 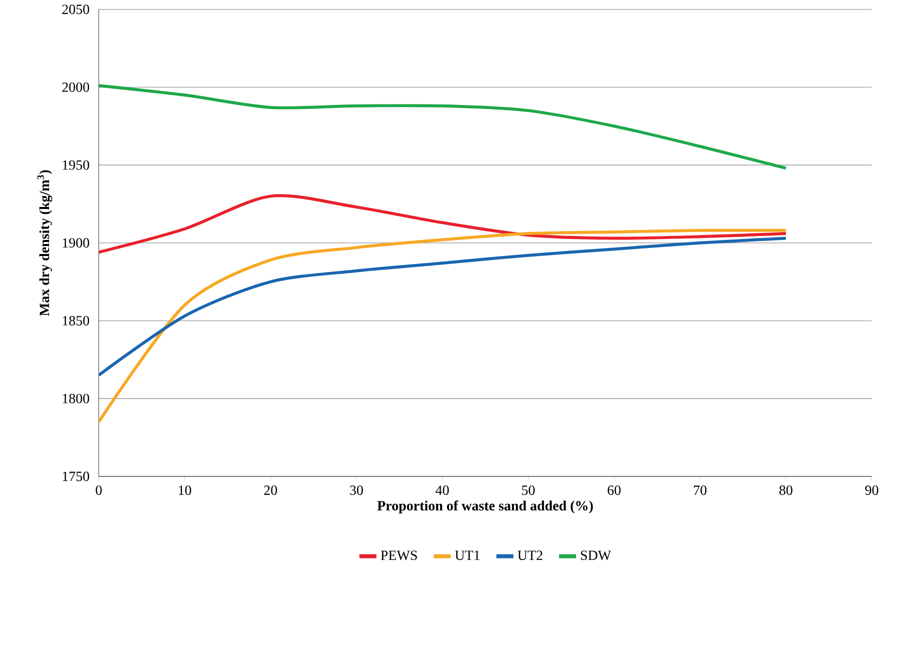 What do you see at coordinates (271, 490) in the screenshot?
I see `x-tick-label: 20` at bounding box center [271, 490].